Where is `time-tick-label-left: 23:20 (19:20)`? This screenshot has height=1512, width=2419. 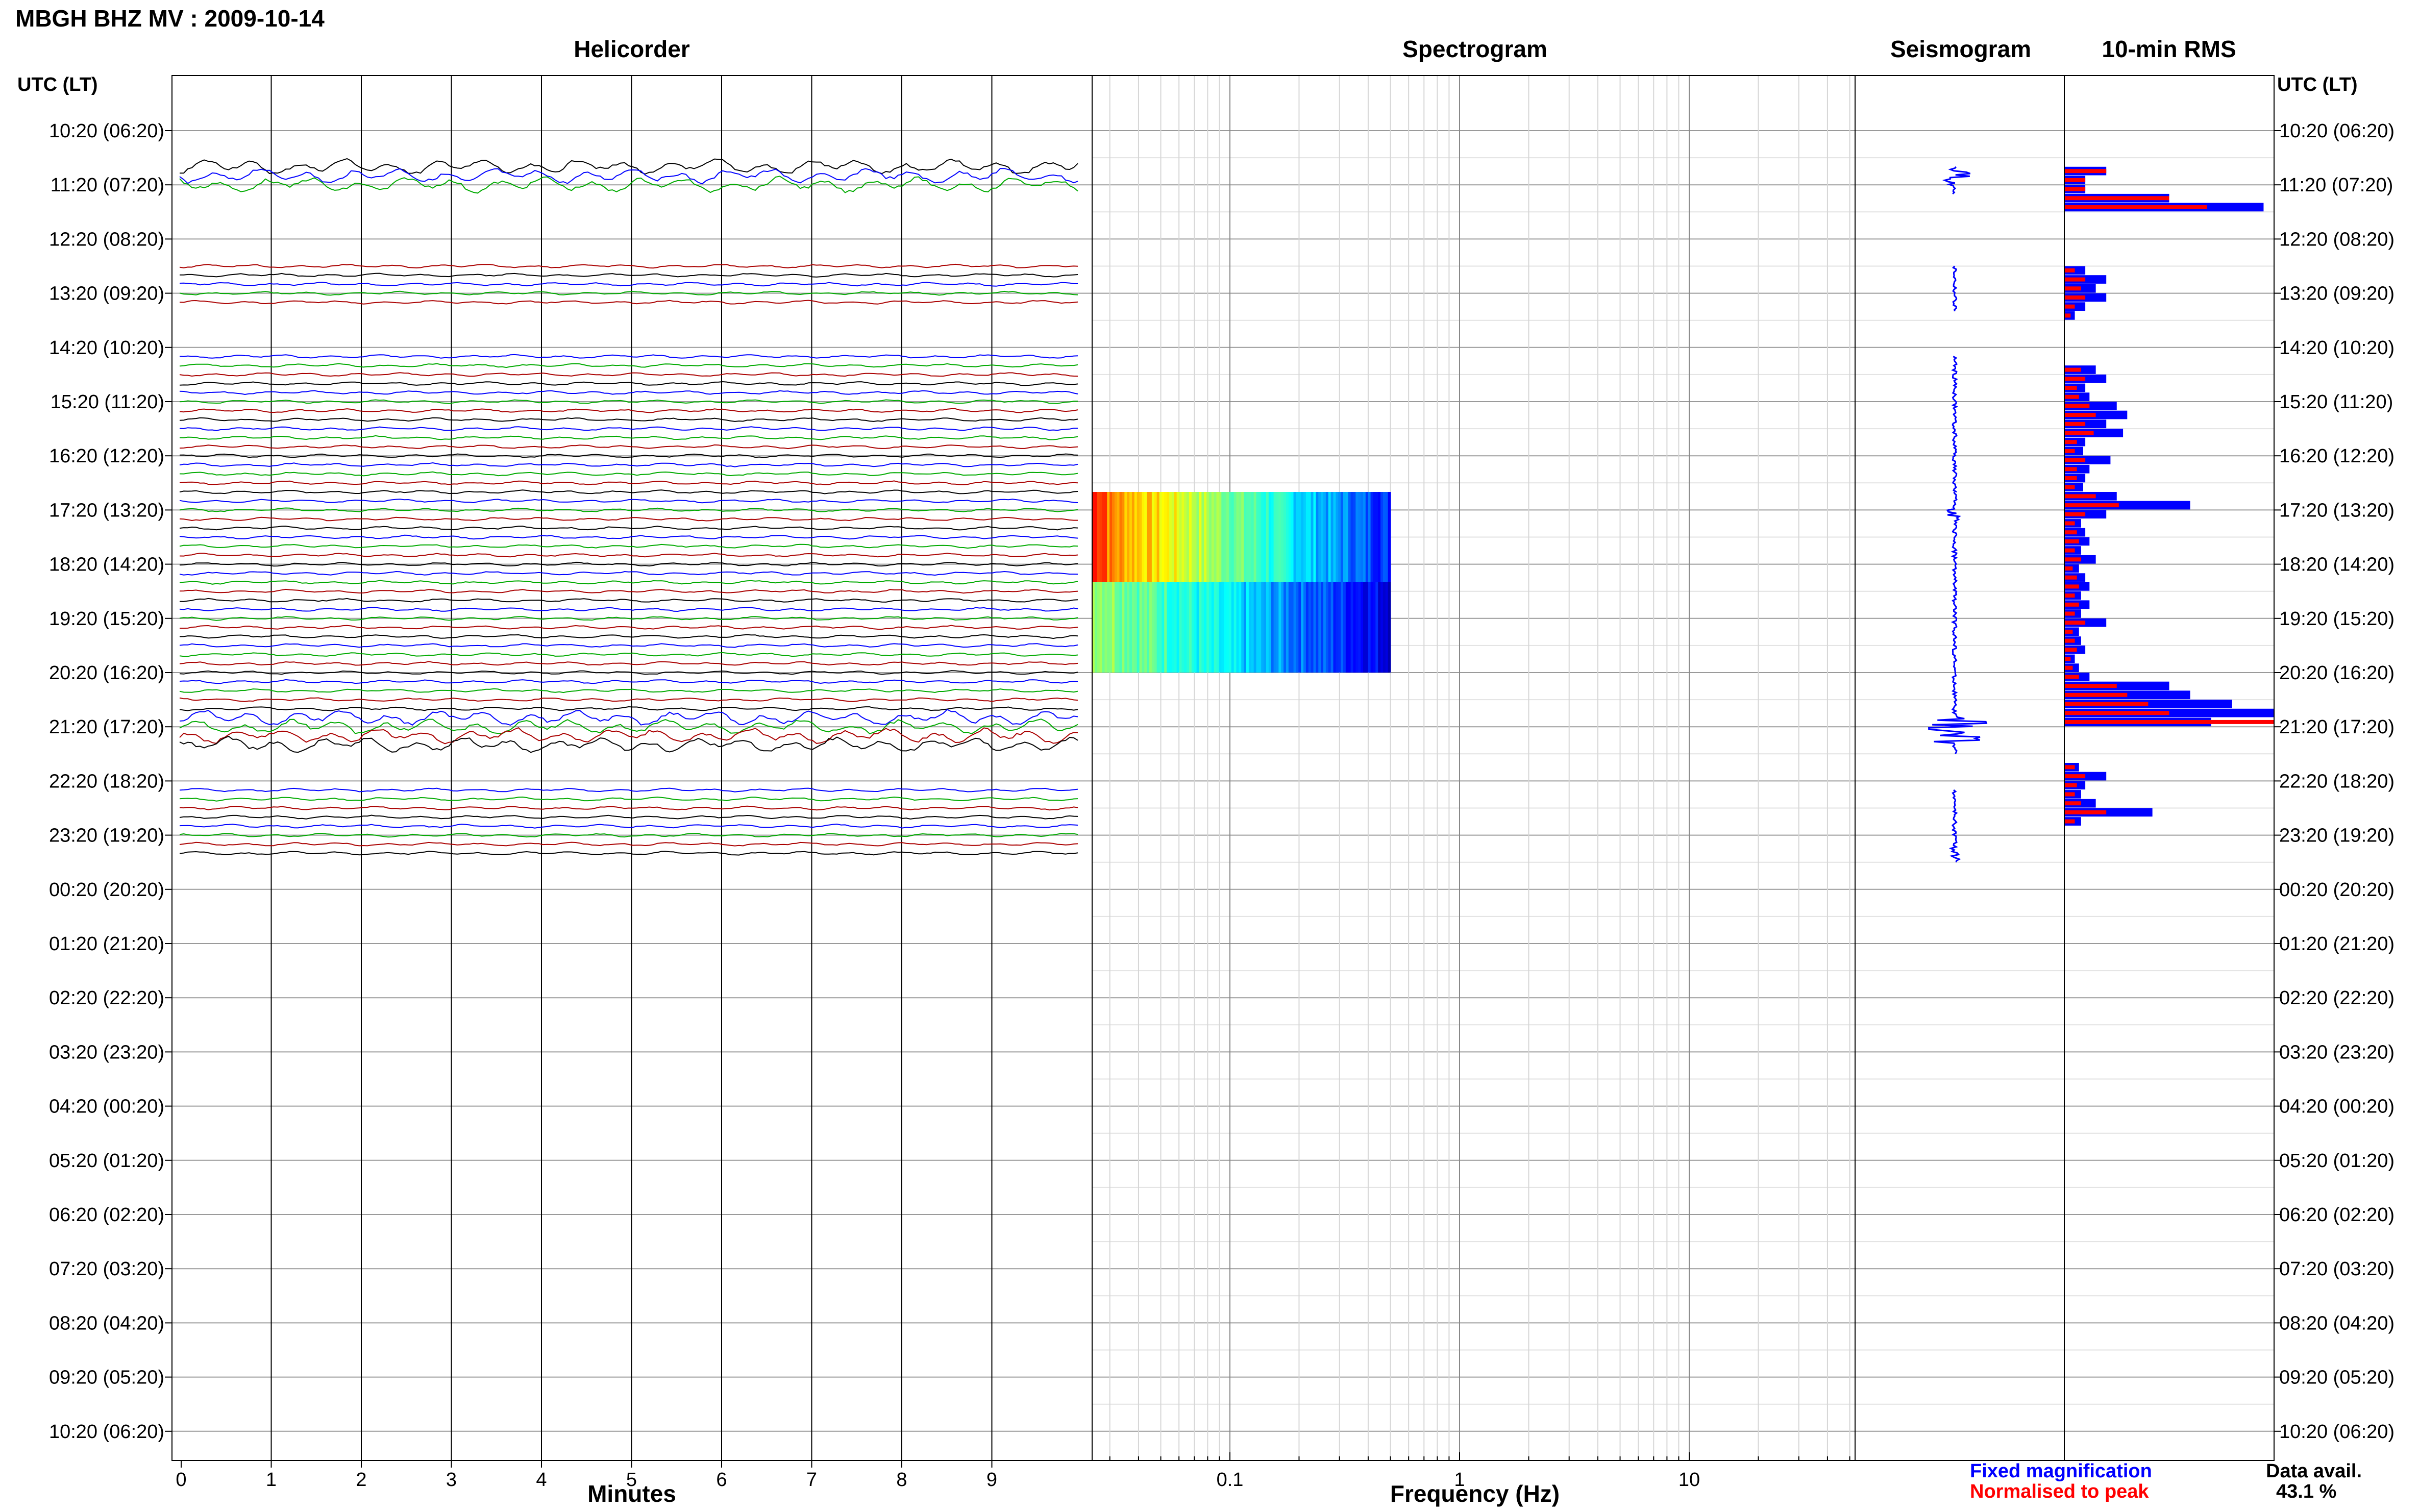
time-tick-label-left: 23:20 (19:20) is located at coordinates (106, 836).